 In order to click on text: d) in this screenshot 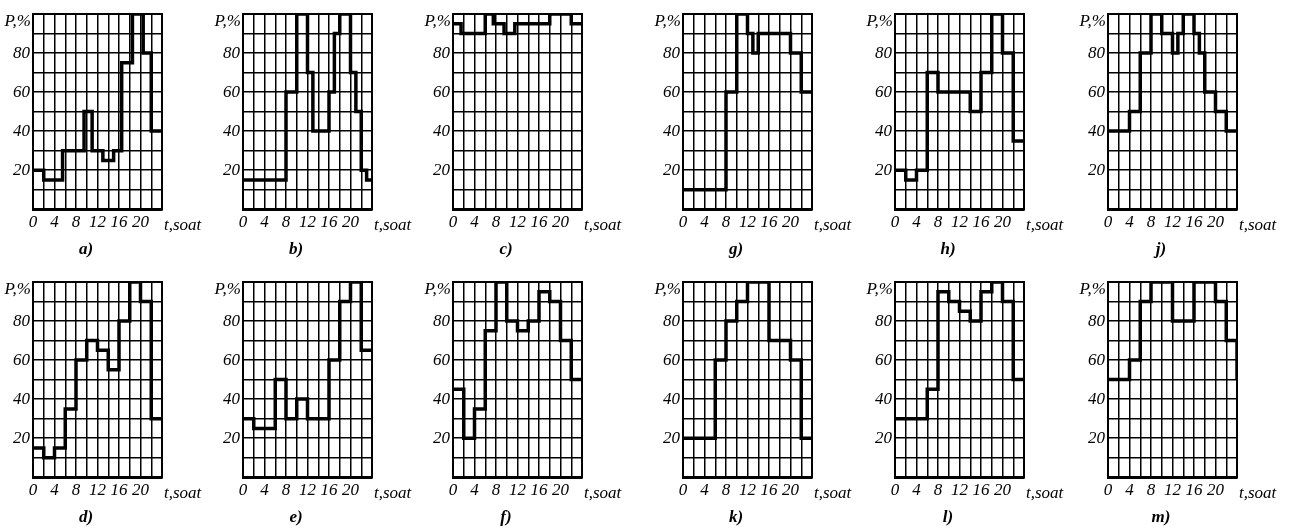, I will do `click(86, 517)`.